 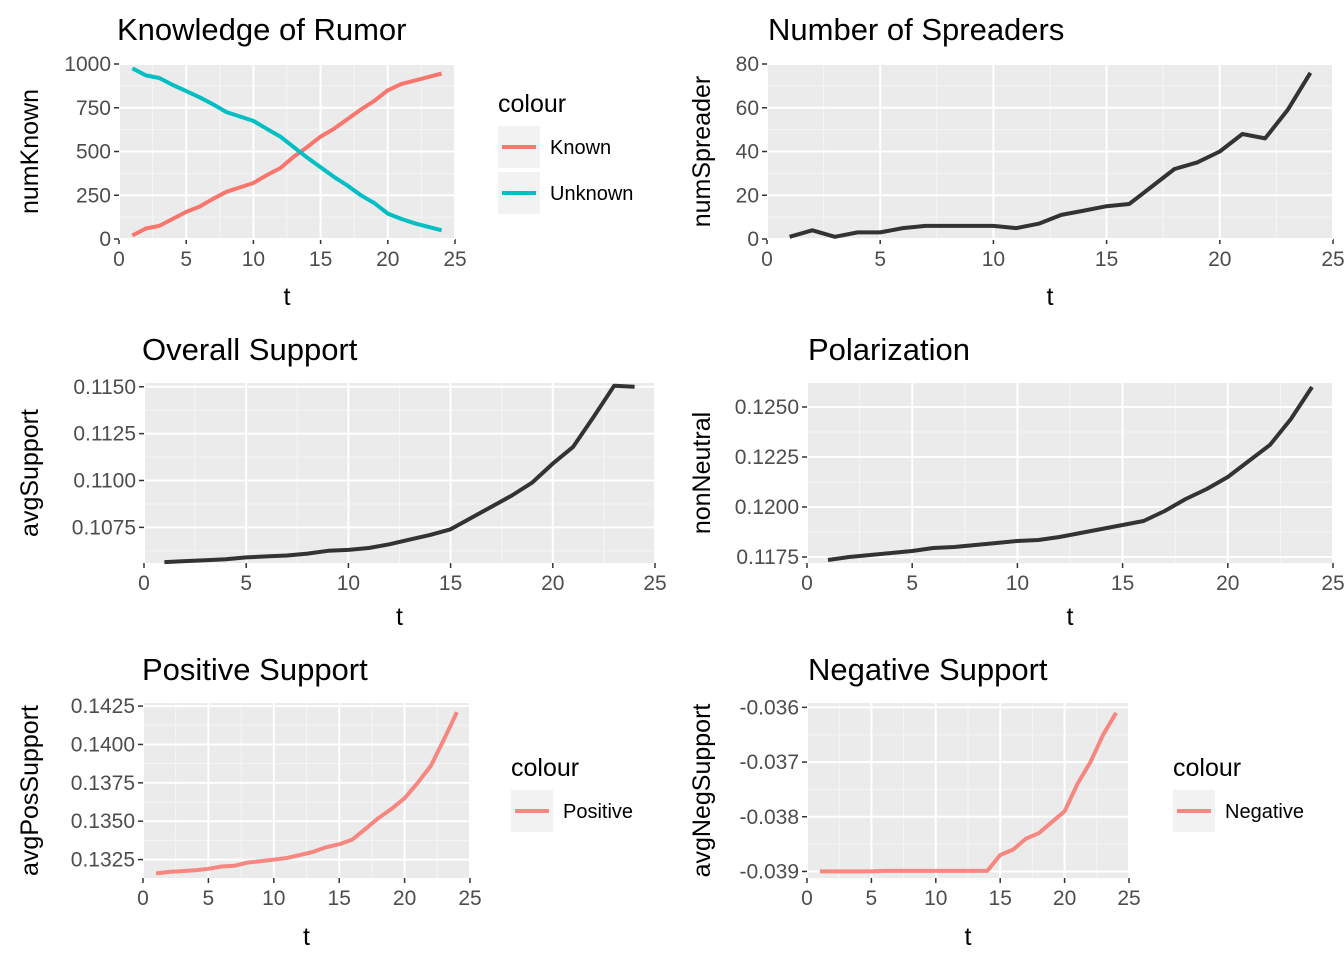 I want to click on y-tick-label: 0.1225, so click(x=767, y=457).